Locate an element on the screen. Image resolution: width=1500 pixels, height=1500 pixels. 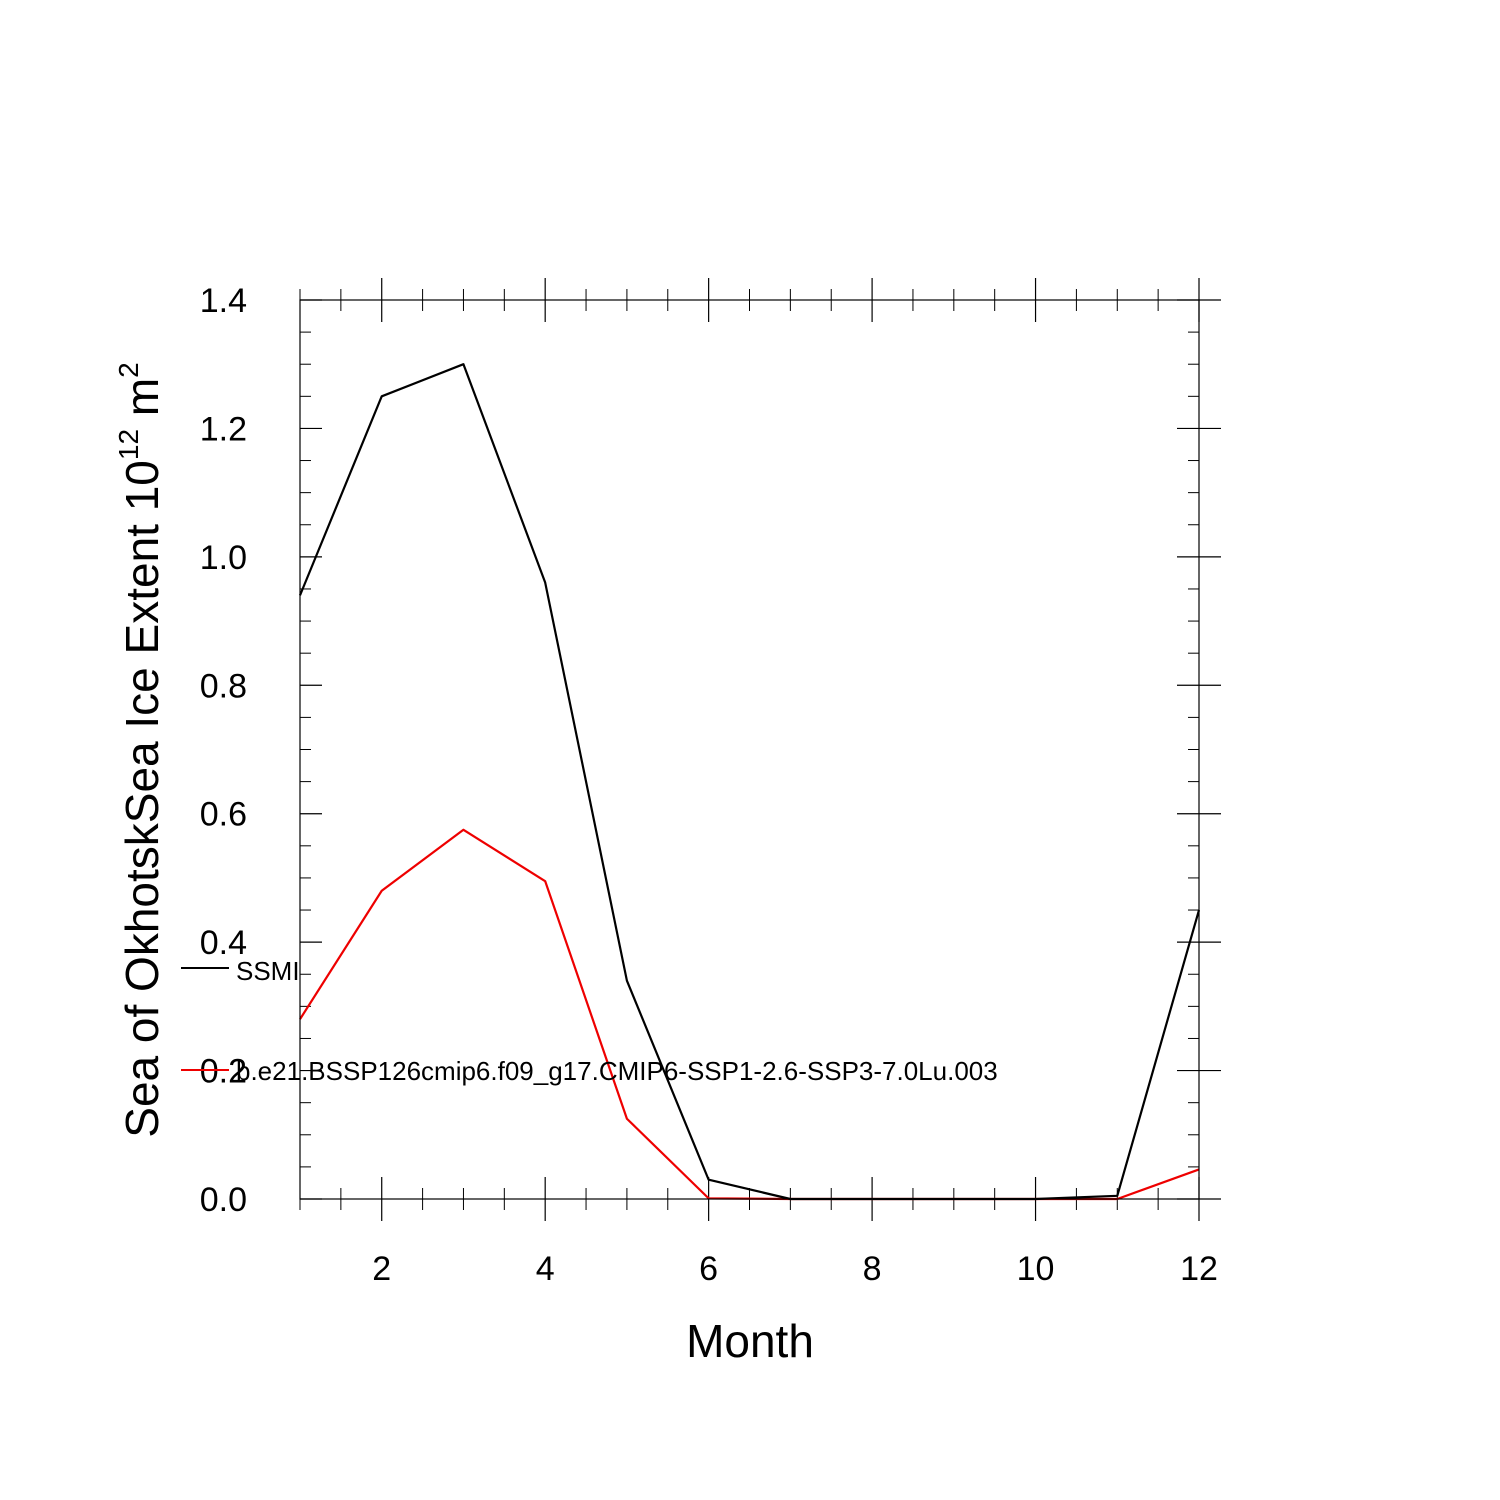
x-tick-label: 4 is located at coordinates (545, 1269).